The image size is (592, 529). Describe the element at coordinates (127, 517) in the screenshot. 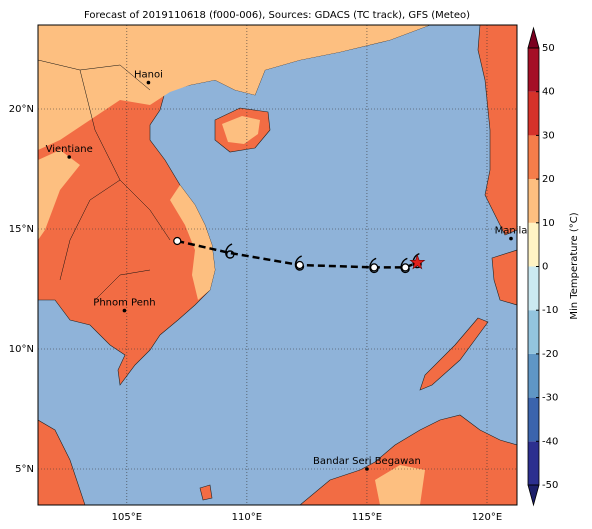

I see `x-tick-label: 105°E` at that location.